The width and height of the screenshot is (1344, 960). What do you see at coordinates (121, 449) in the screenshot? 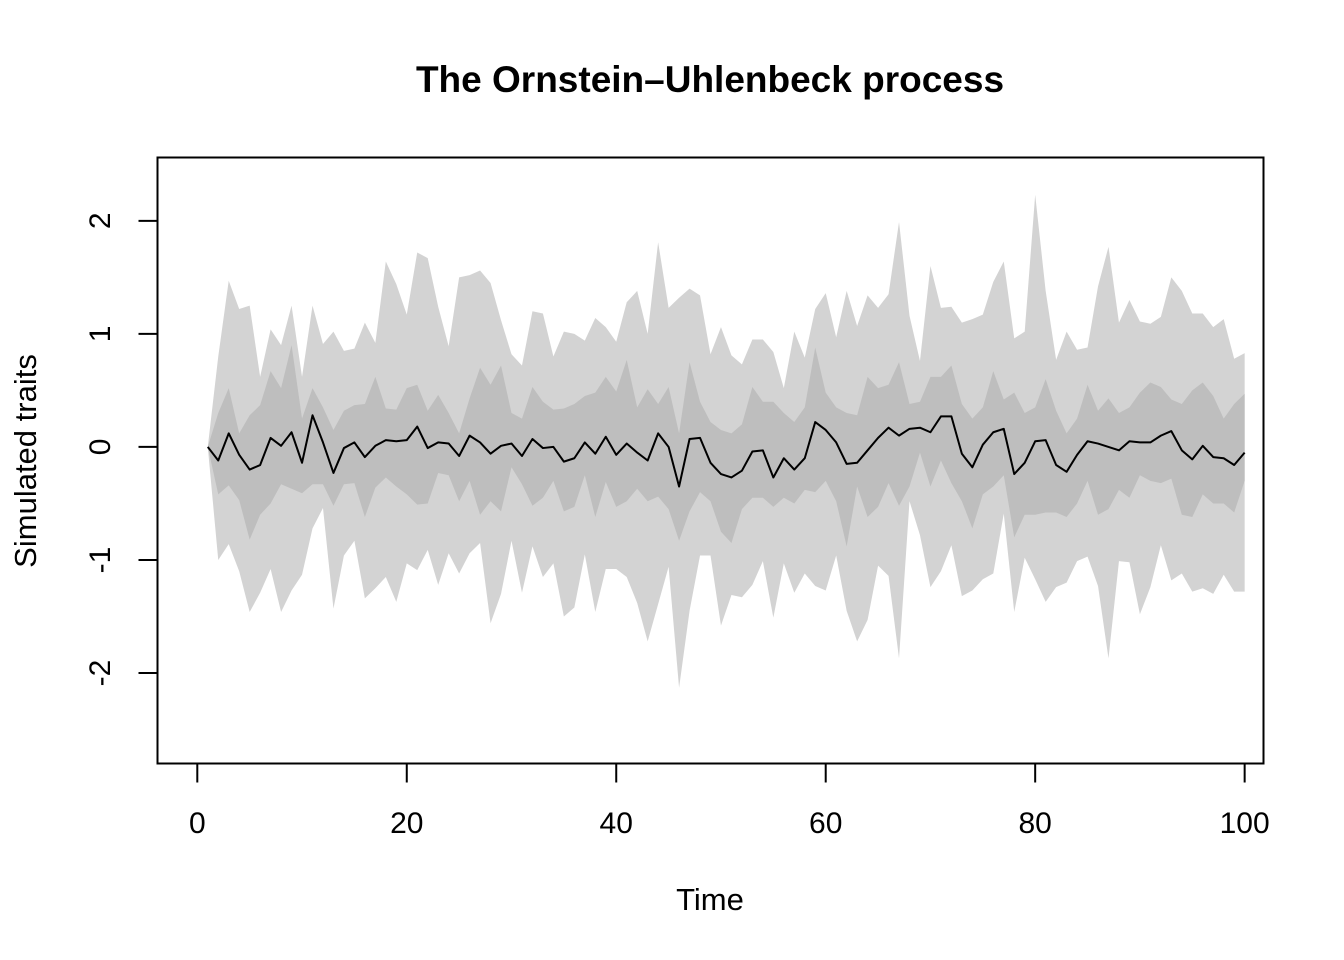
I see `y-axis: -2 -1 0 1 2` at bounding box center [121, 449].